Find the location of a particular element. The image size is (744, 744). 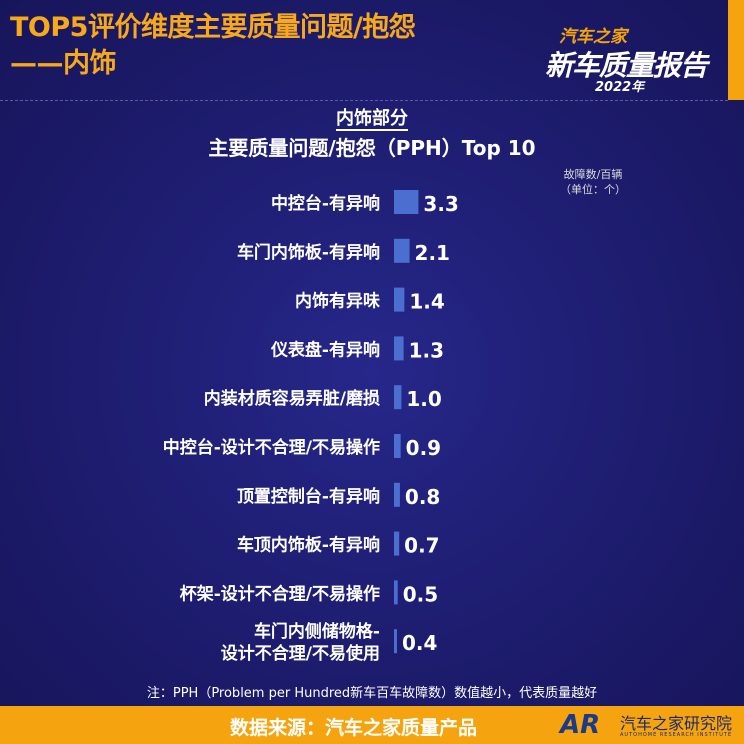

chart-title-text: 内饰部分 is located at coordinates (372, 119).